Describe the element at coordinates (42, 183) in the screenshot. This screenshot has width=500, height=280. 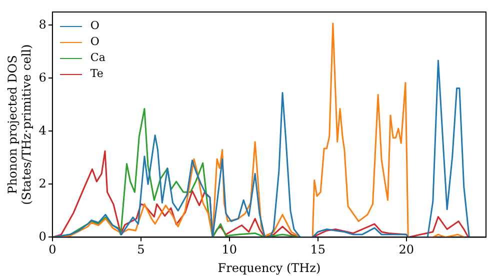
I see `y-tick-label: 2` at that location.